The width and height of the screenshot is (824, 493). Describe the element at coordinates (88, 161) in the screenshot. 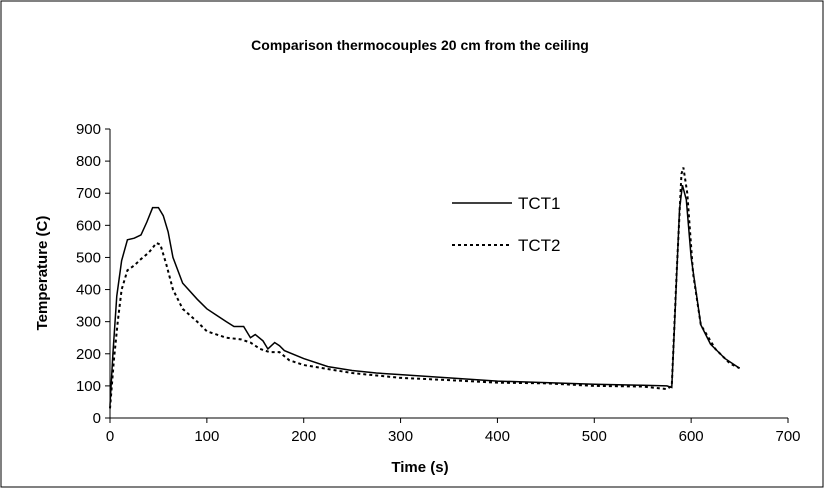

I see `y-tick-label: 800` at that location.